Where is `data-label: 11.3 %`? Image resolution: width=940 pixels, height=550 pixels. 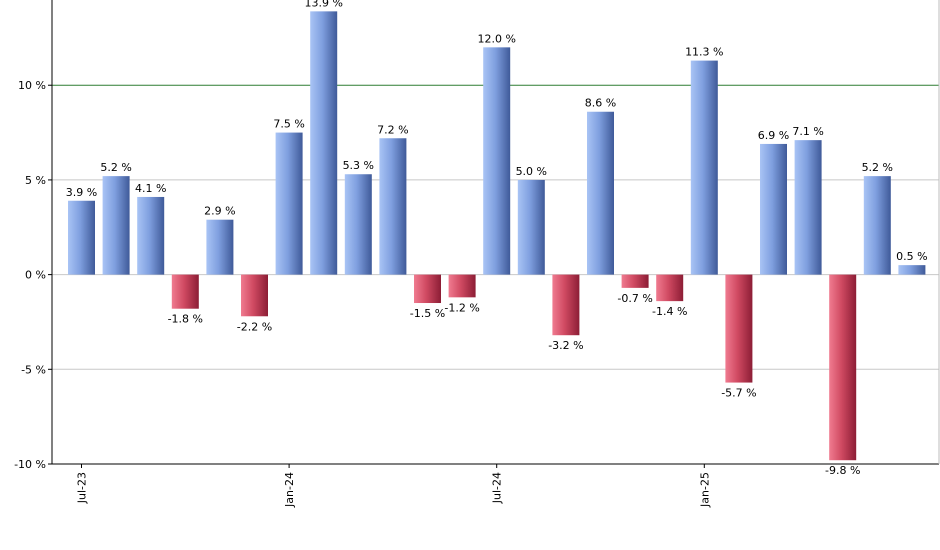 data-label: 11.3 % is located at coordinates (704, 52).